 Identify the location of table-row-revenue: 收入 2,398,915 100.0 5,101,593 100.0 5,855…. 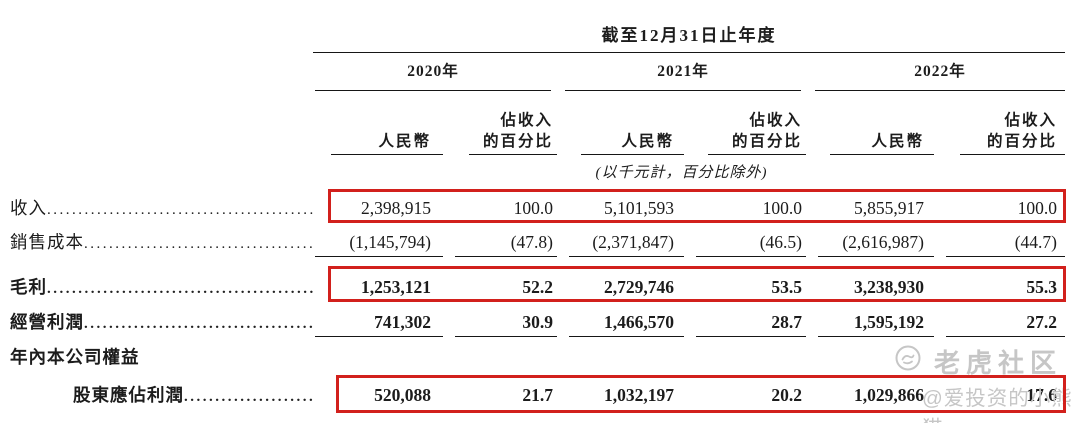
(538, 209).